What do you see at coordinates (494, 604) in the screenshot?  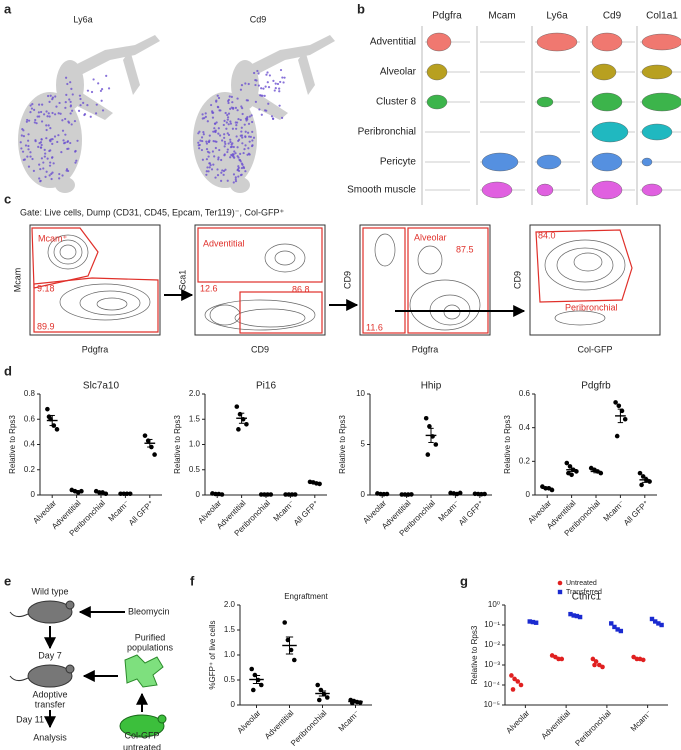 I see `y-tick-label: 10⁰` at bounding box center [494, 604].